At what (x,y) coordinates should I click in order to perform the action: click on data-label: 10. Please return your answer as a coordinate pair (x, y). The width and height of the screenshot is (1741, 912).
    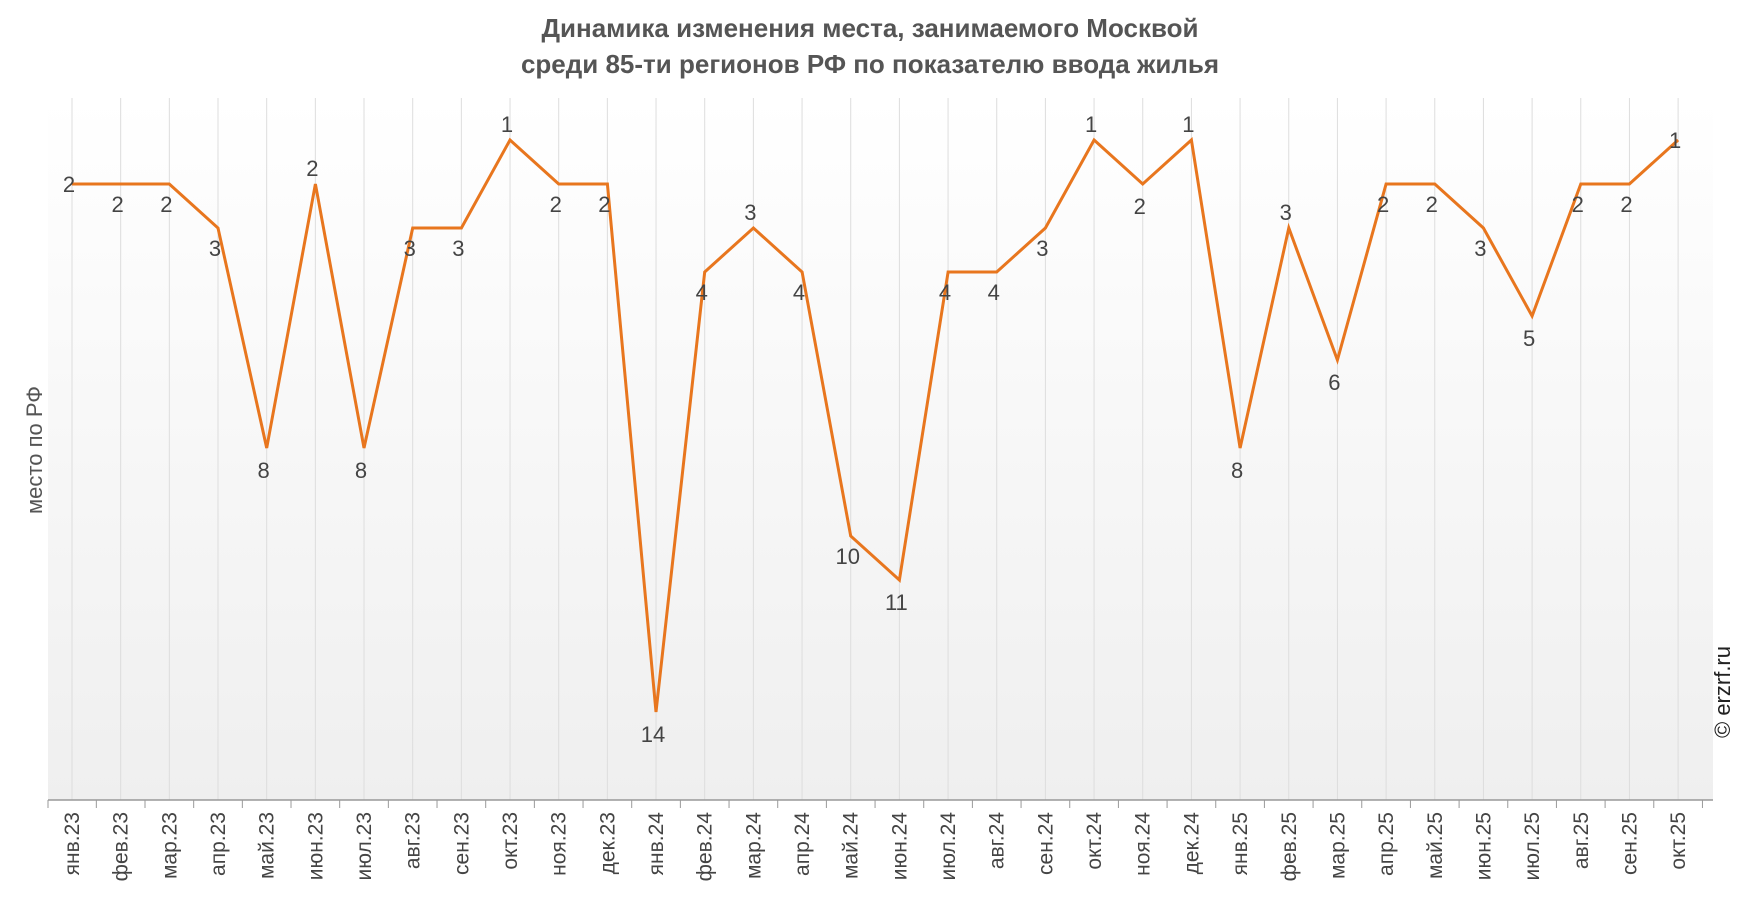
    Looking at the image, I should click on (847, 556).